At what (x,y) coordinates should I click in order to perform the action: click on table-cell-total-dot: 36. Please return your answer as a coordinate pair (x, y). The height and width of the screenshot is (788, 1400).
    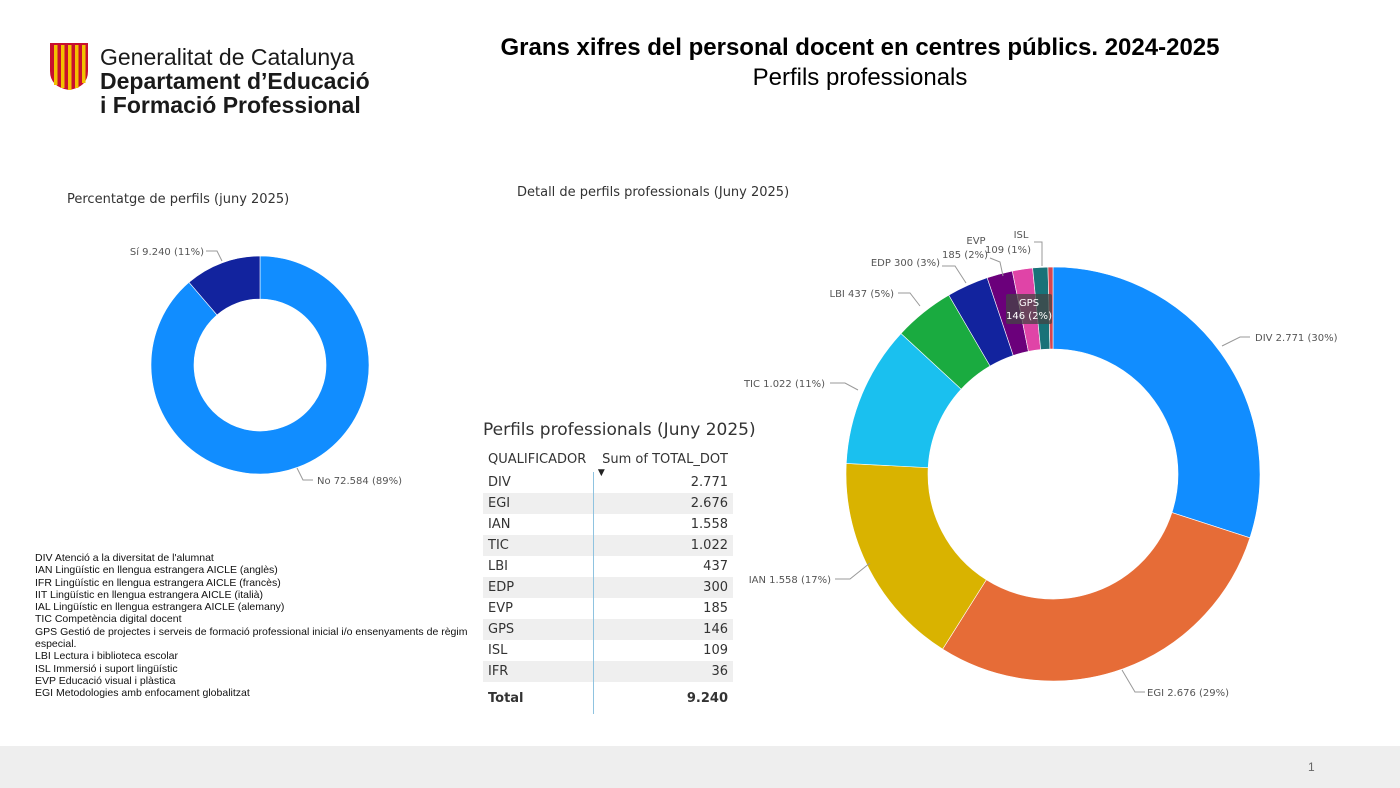
    Looking at the image, I should click on (663, 671).